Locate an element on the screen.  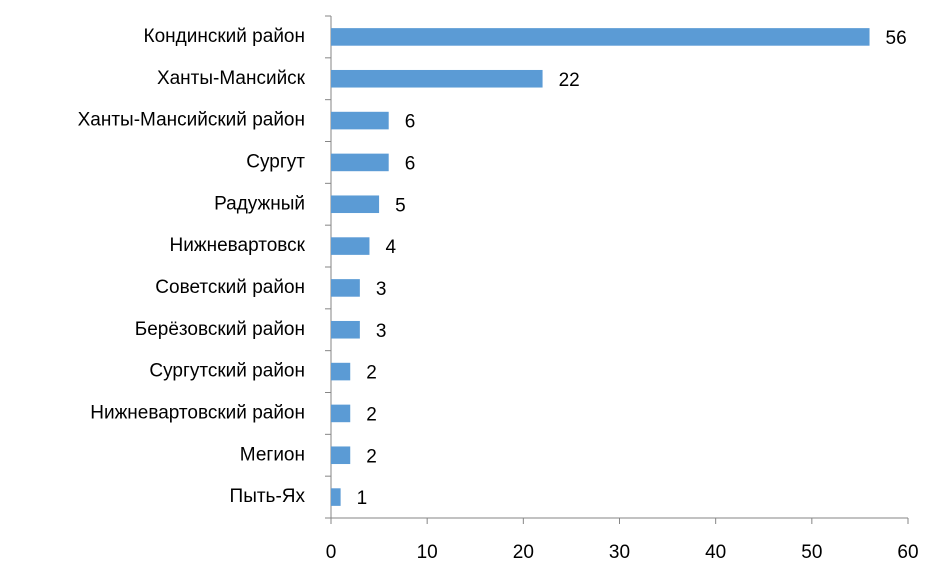
x-tick-label: 40 is located at coordinates (715, 552).